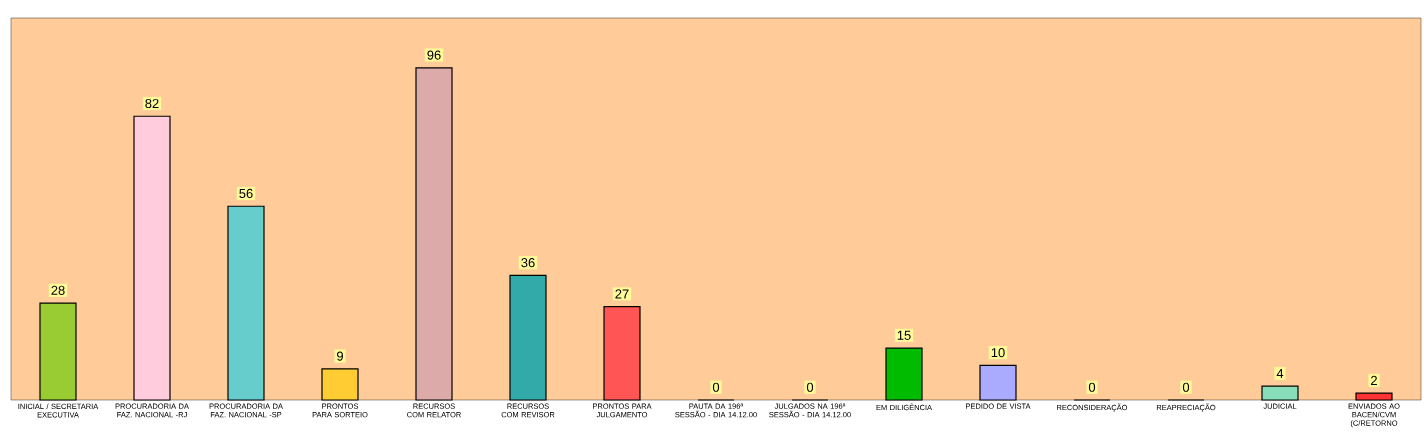 The height and width of the screenshot is (444, 1424). What do you see at coordinates (246, 193) in the screenshot?
I see `data-label: 56` at bounding box center [246, 193].